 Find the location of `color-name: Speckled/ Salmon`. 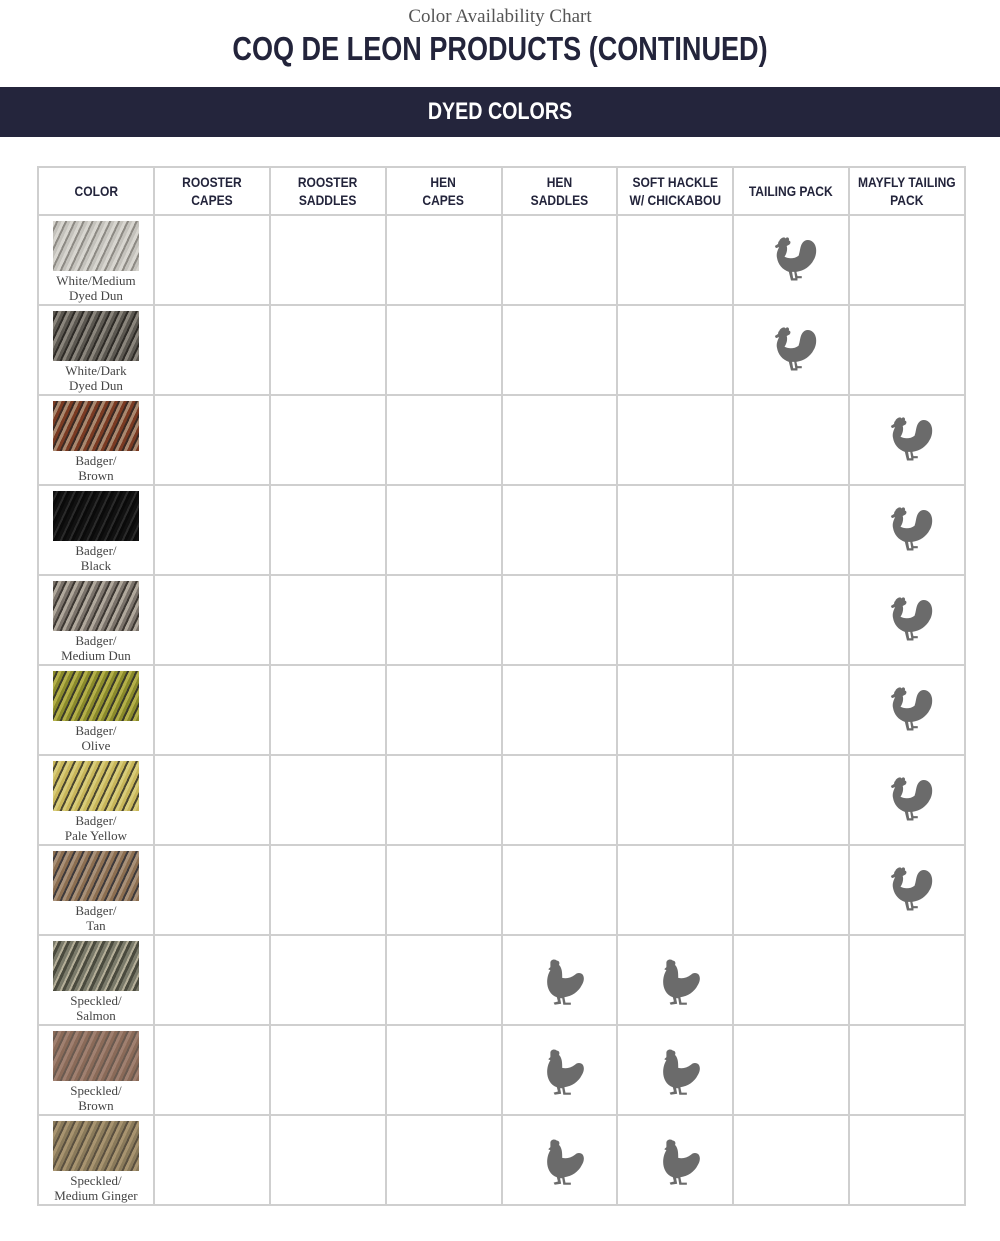

color-name: Speckled/ Salmon is located at coordinates (96, 1007).